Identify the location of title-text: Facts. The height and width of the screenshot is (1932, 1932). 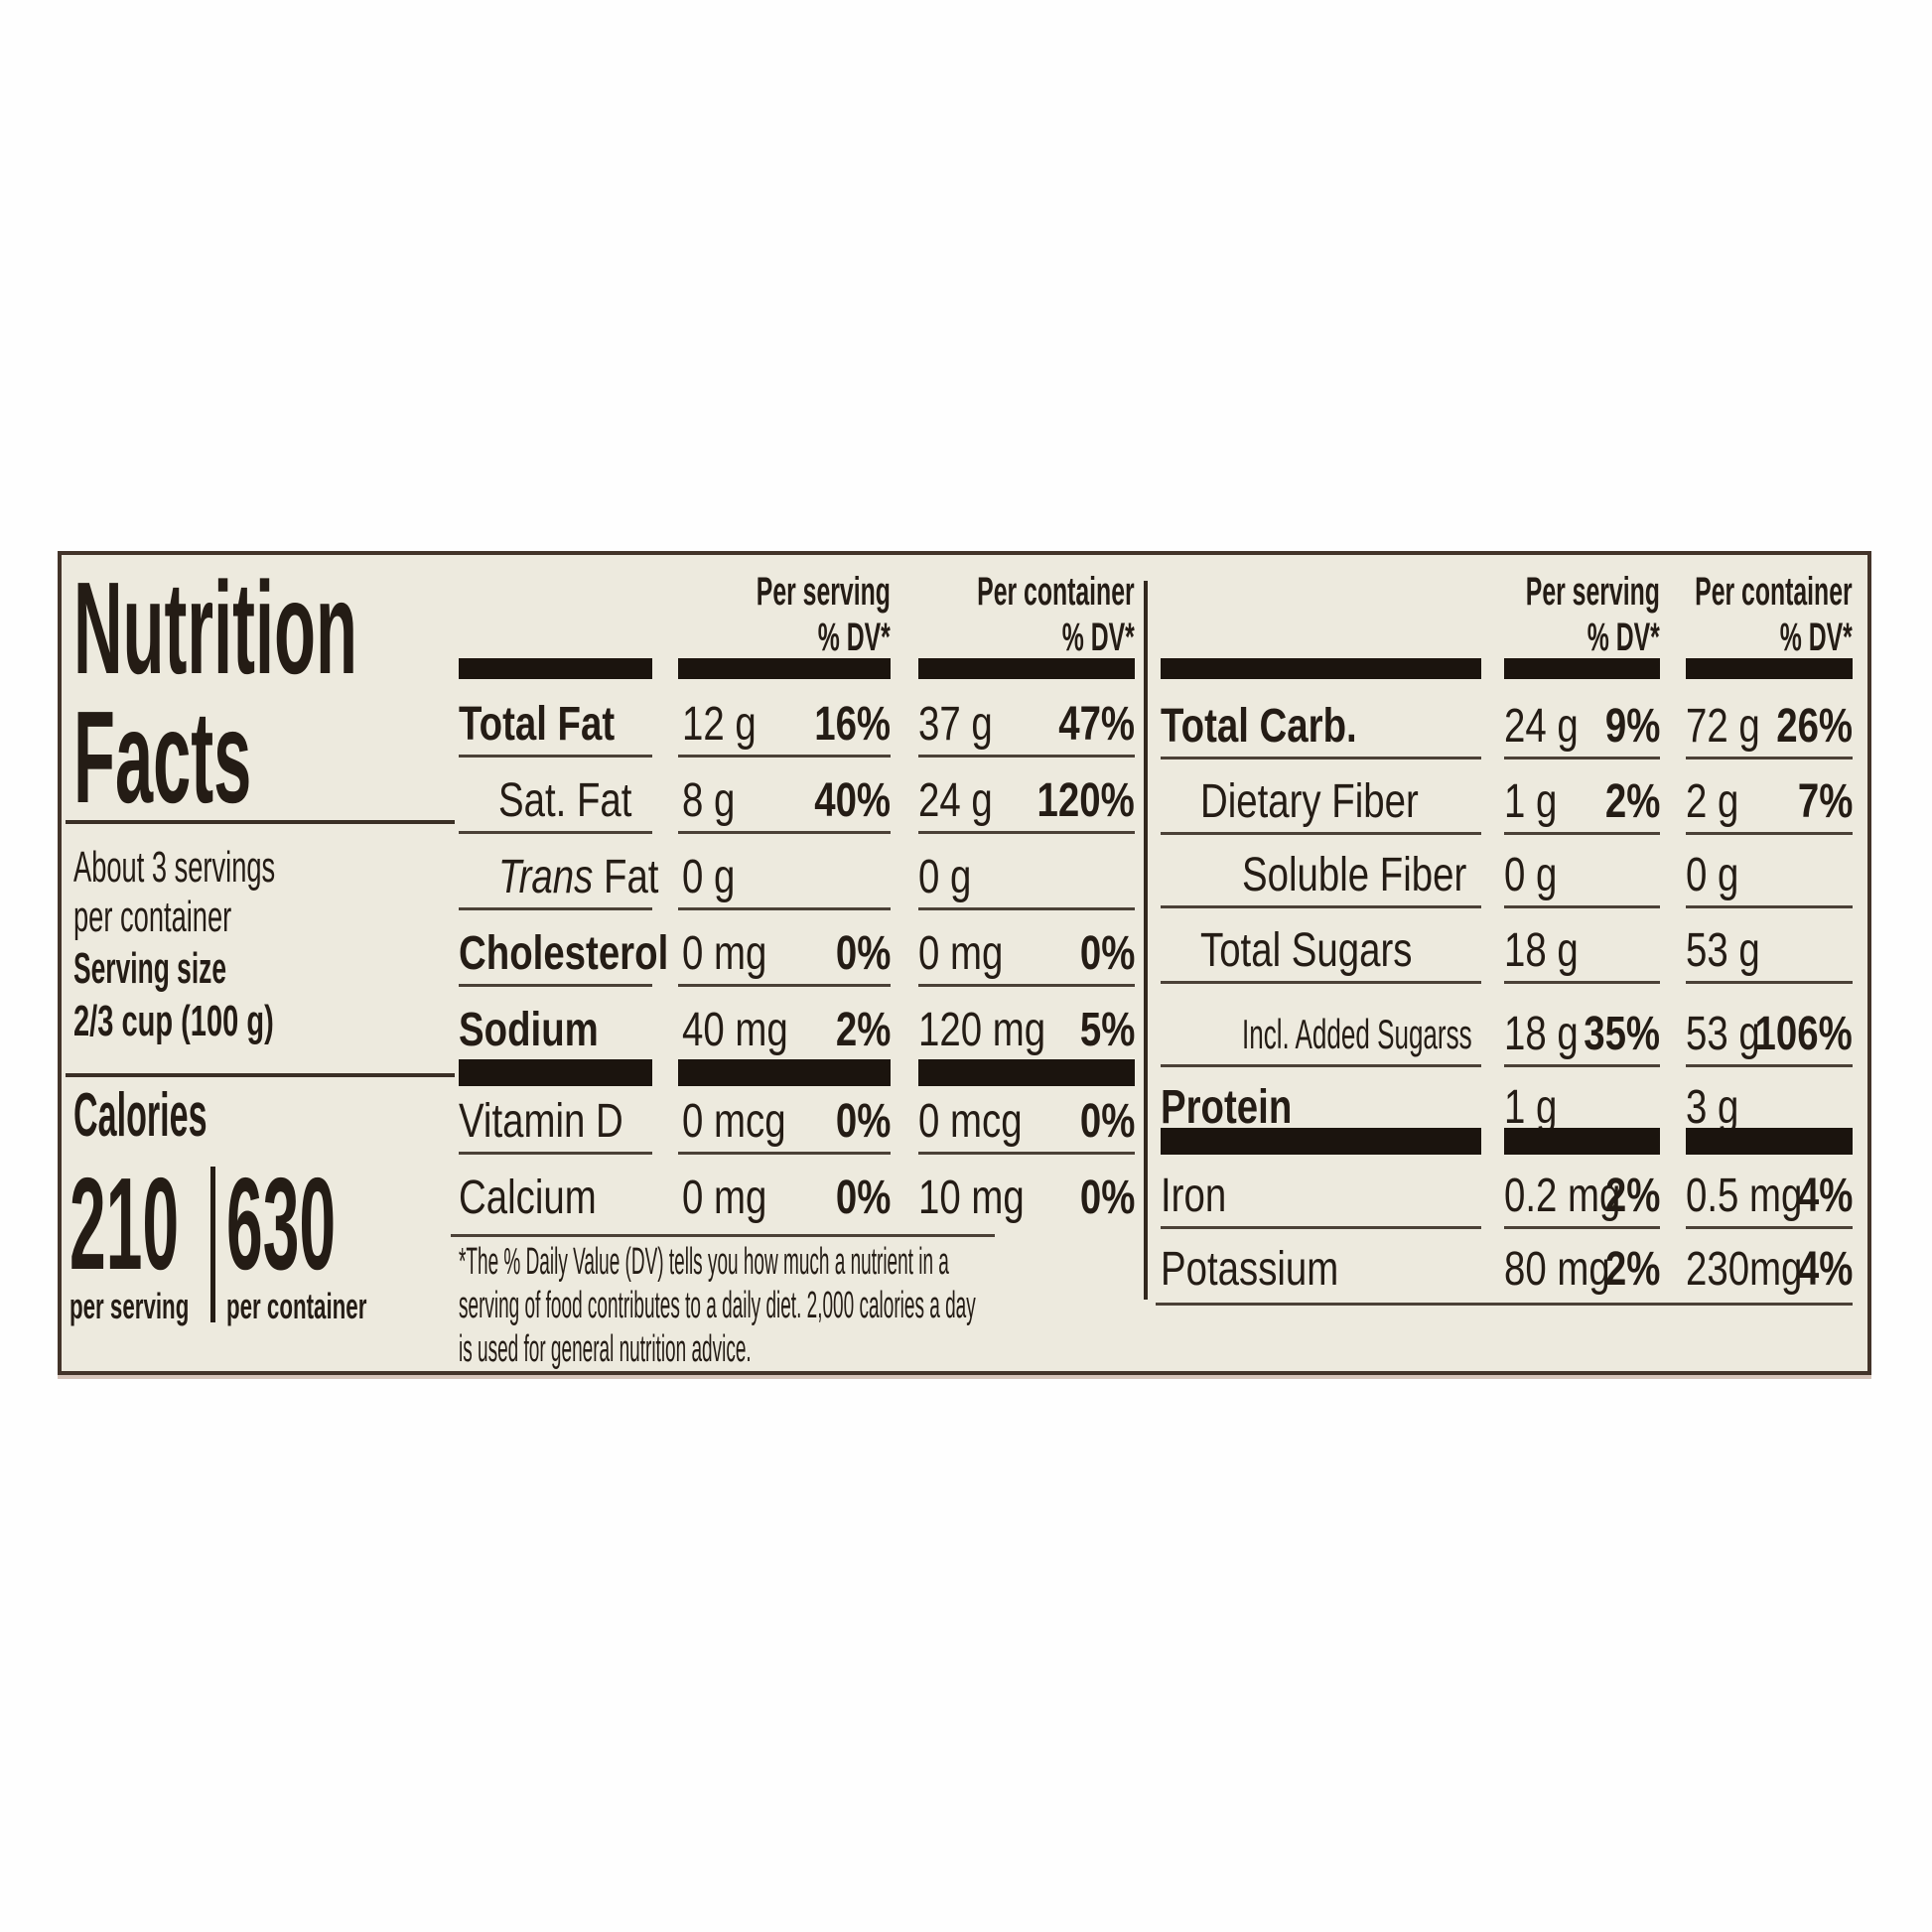
(162, 757).